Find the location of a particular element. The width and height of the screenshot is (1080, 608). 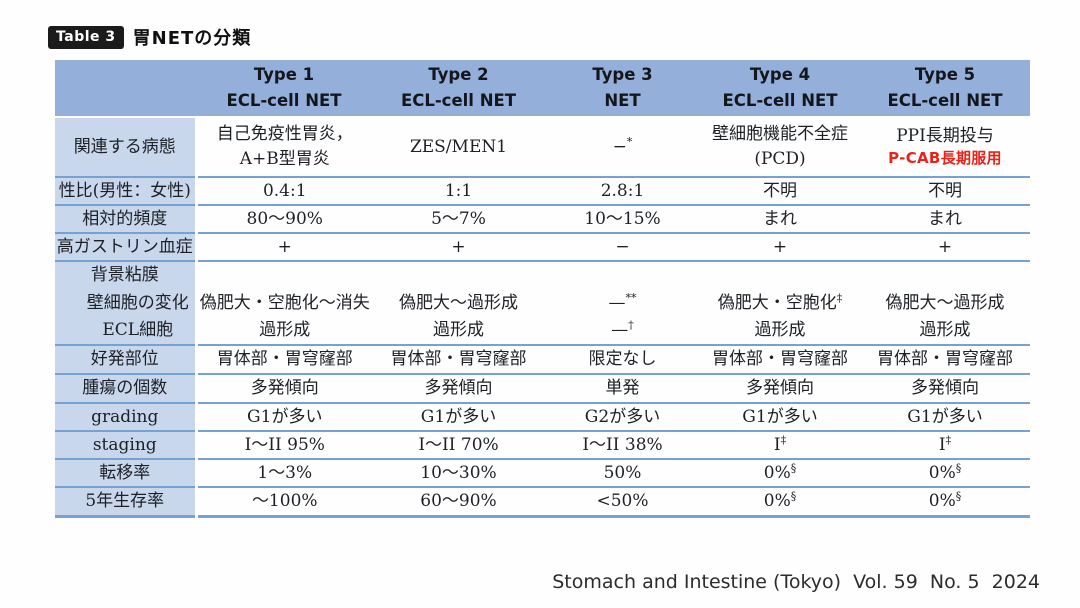

table-cell: 60〜90% is located at coordinates (458, 500).